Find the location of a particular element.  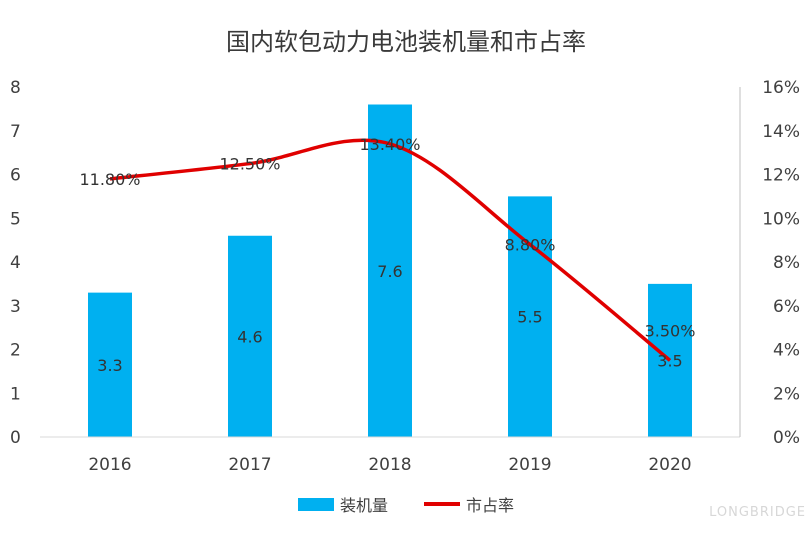

x-tick-label: 2017 is located at coordinates (249, 465).